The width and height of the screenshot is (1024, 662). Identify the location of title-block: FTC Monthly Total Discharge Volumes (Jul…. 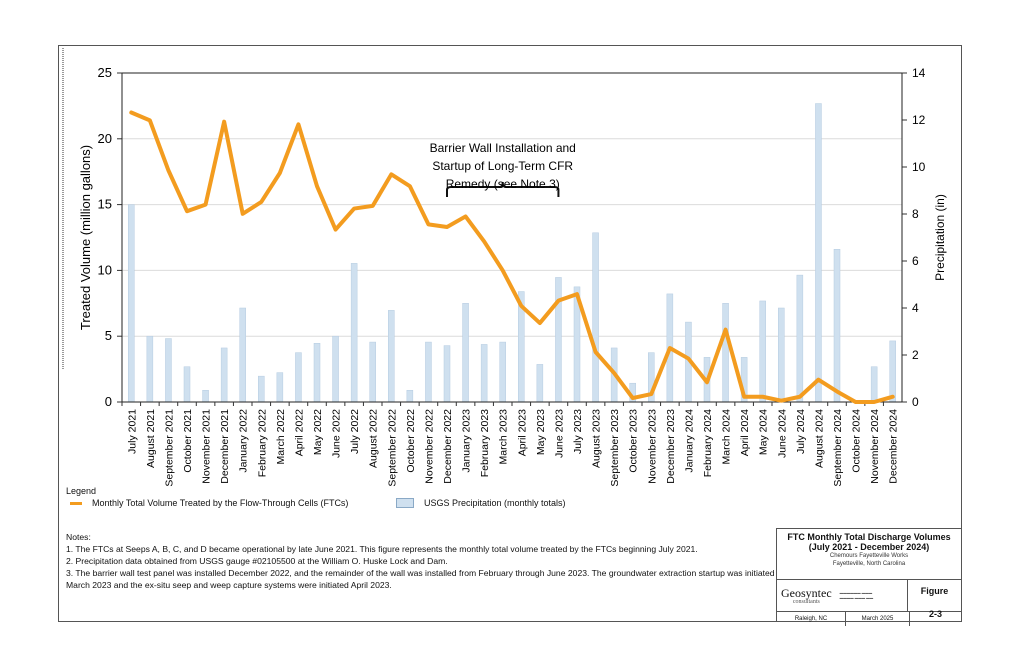
(869, 577).